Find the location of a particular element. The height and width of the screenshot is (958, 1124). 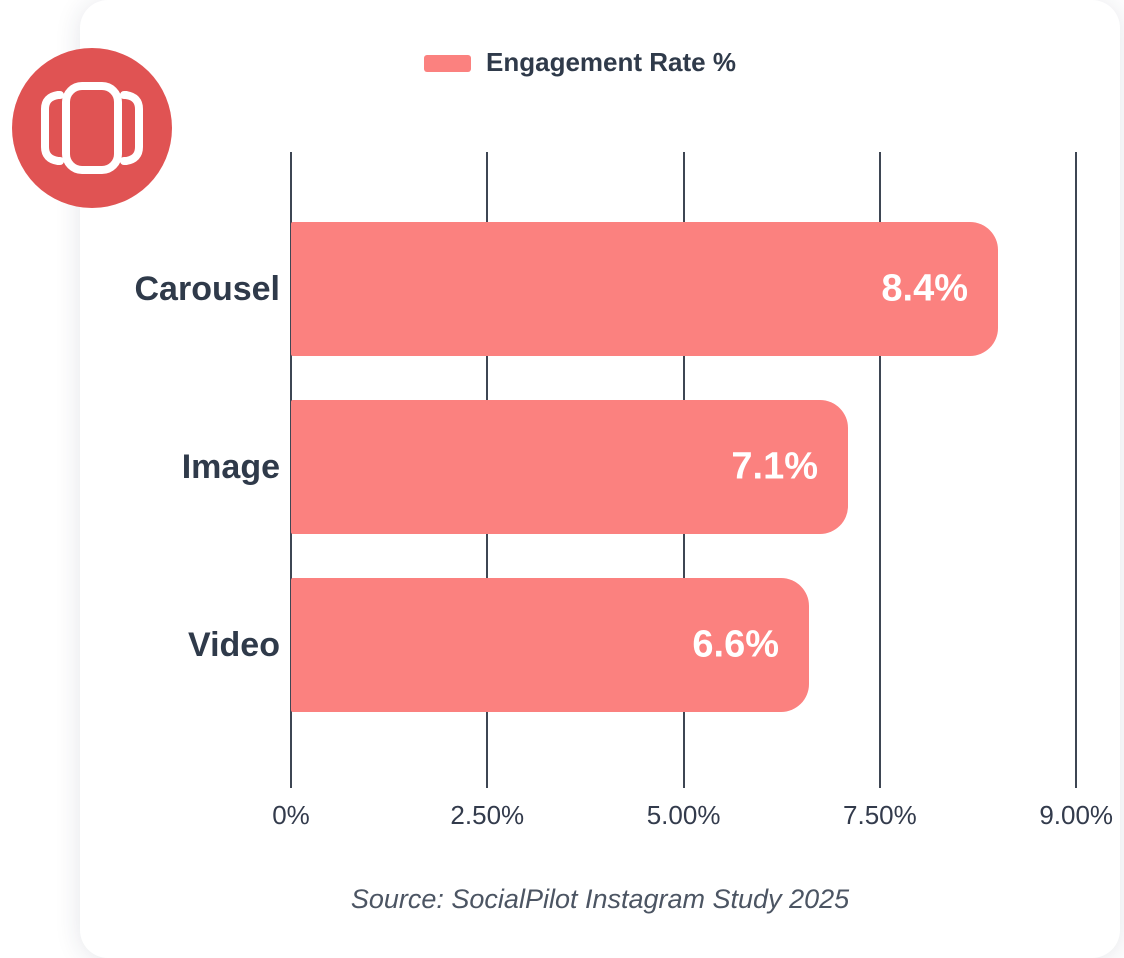

x-tick-label: 2.50% is located at coordinates (487, 815).